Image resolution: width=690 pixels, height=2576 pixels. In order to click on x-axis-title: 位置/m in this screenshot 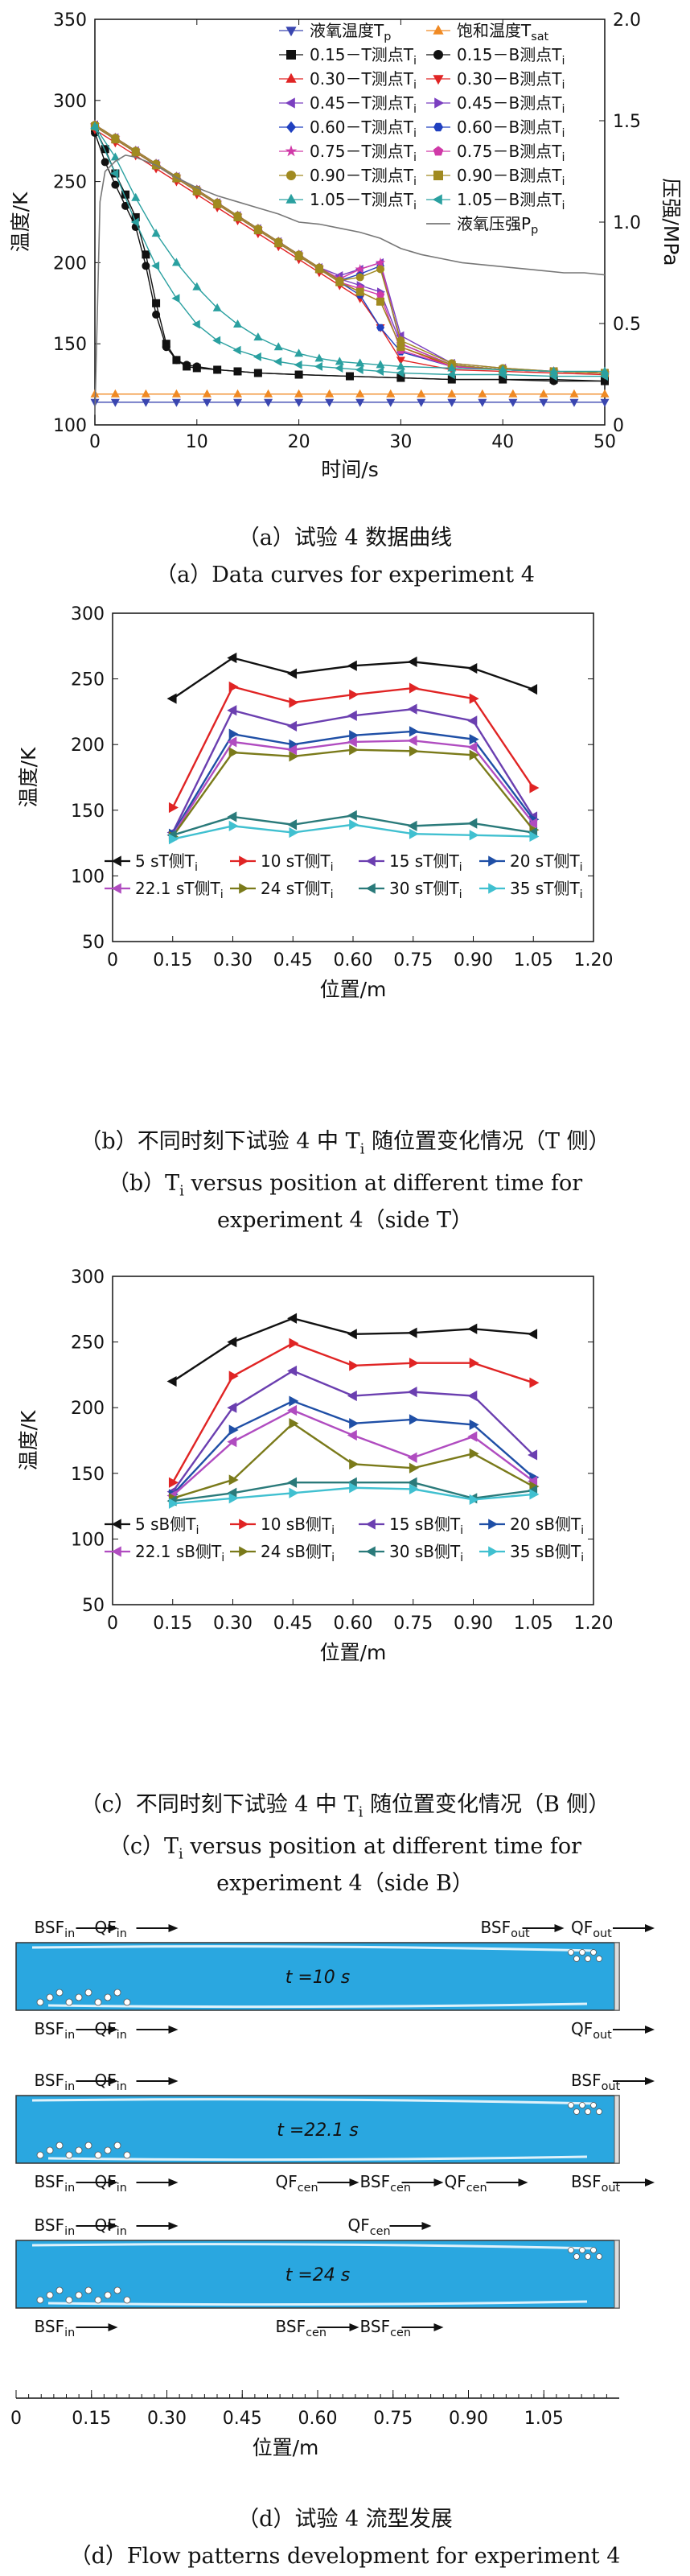, I will do `click(353, 989)`.